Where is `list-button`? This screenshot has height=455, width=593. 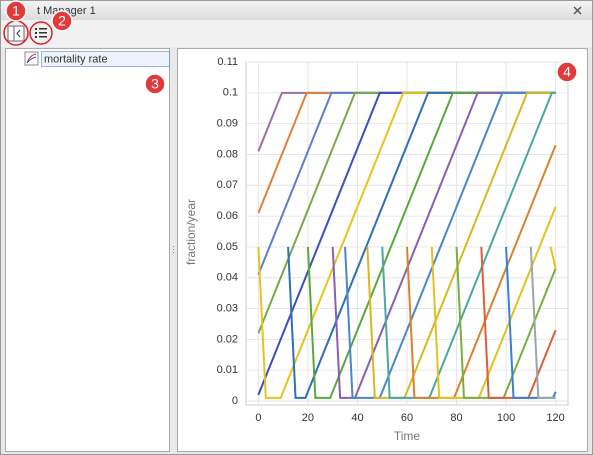 list-button is located at coordinates (41, 33).